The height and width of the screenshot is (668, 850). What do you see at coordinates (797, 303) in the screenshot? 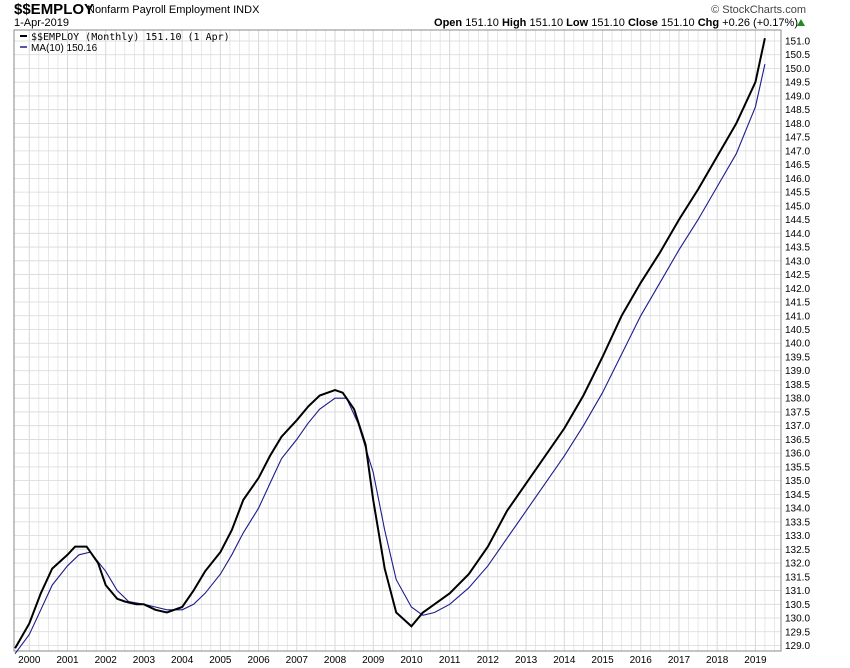
I see `y-tick-label: 141.5` at bounding box center [797, 303].